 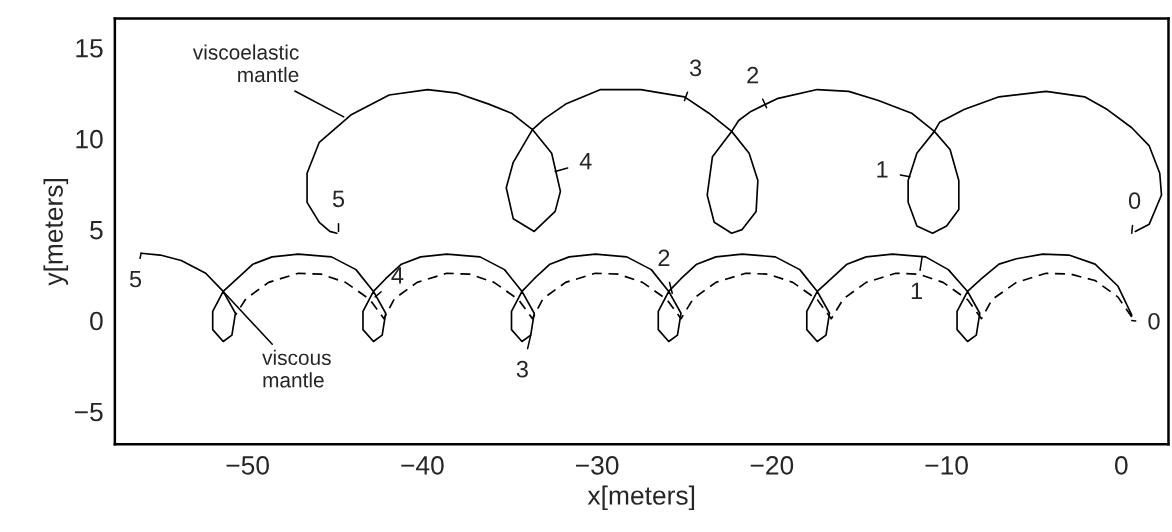 What do you see at coordinates (422, 465) in the screenshot?
I see `x-tick-label: −40` at bounding box center [422, 465].